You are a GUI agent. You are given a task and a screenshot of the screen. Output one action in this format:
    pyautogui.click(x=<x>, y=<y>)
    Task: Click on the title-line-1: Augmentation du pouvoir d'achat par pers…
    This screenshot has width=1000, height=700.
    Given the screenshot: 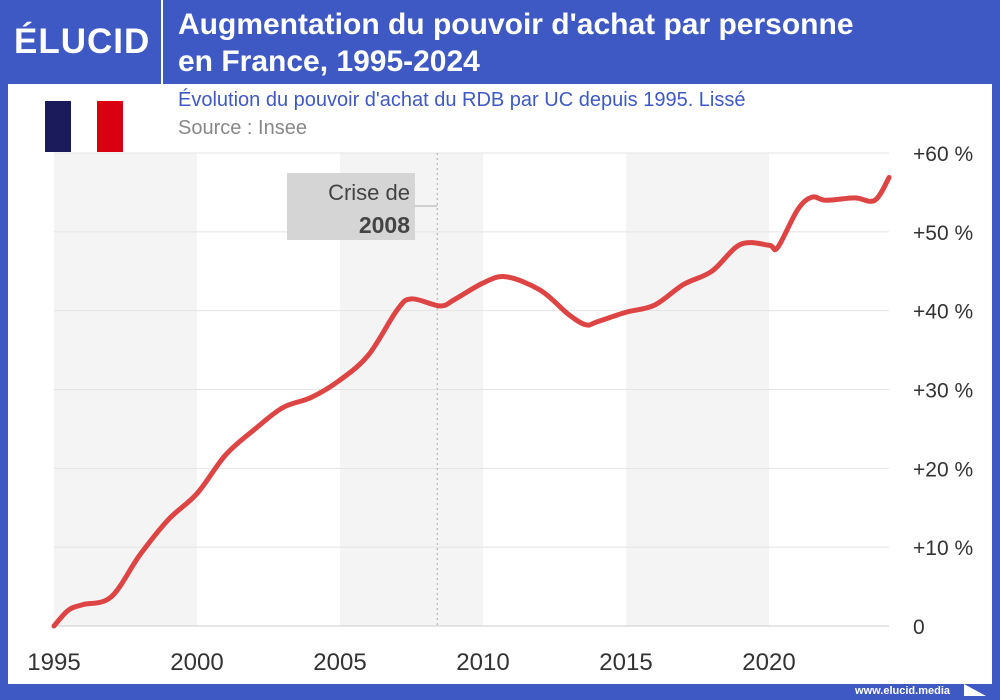 What is the action you would take?
    pyautogui.click(x=516, y=24)
    